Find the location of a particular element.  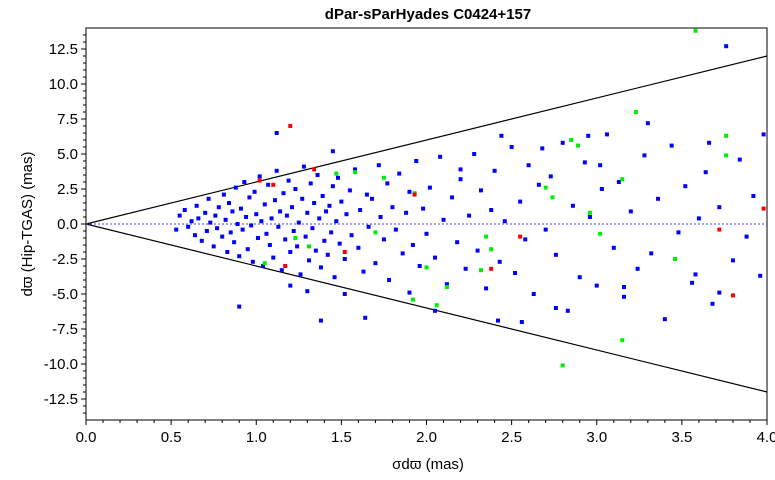

y-tick-label: -12.5 is located at coordinates (61, 399).